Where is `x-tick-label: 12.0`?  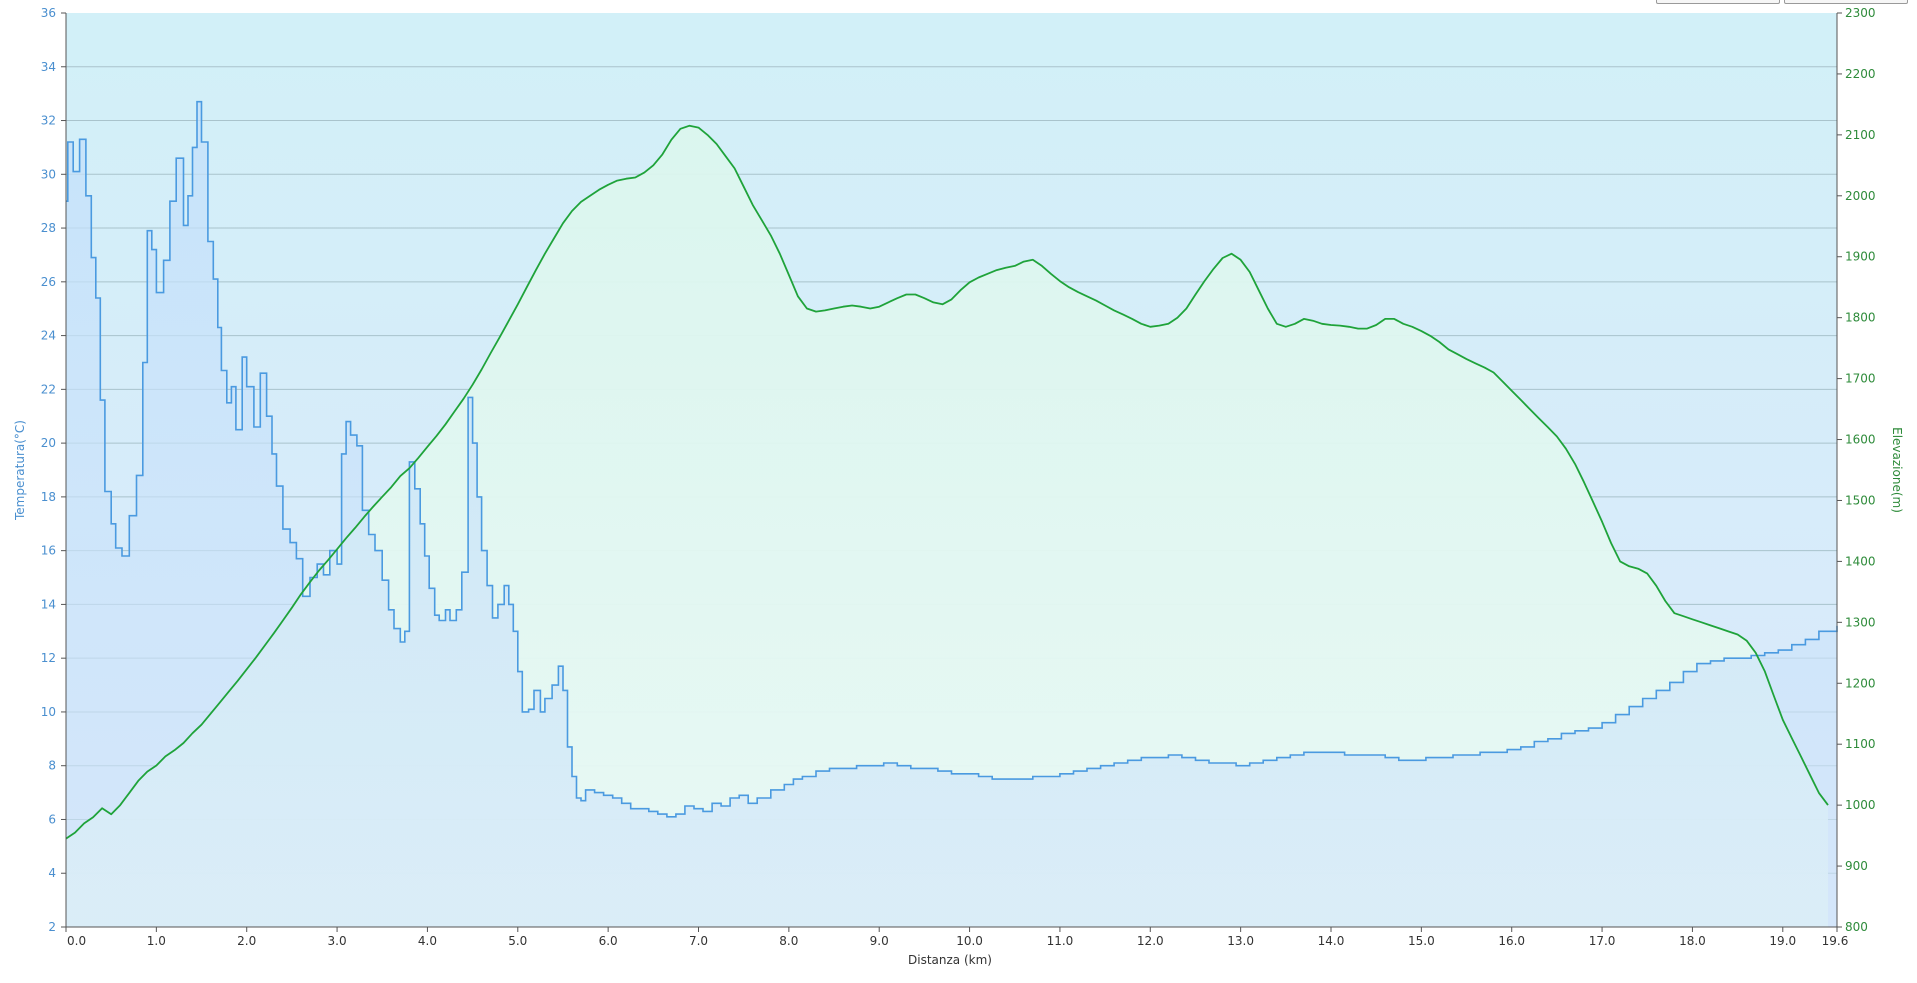 x-tick-label: 12.0 is located at coordinates (1150, 941).